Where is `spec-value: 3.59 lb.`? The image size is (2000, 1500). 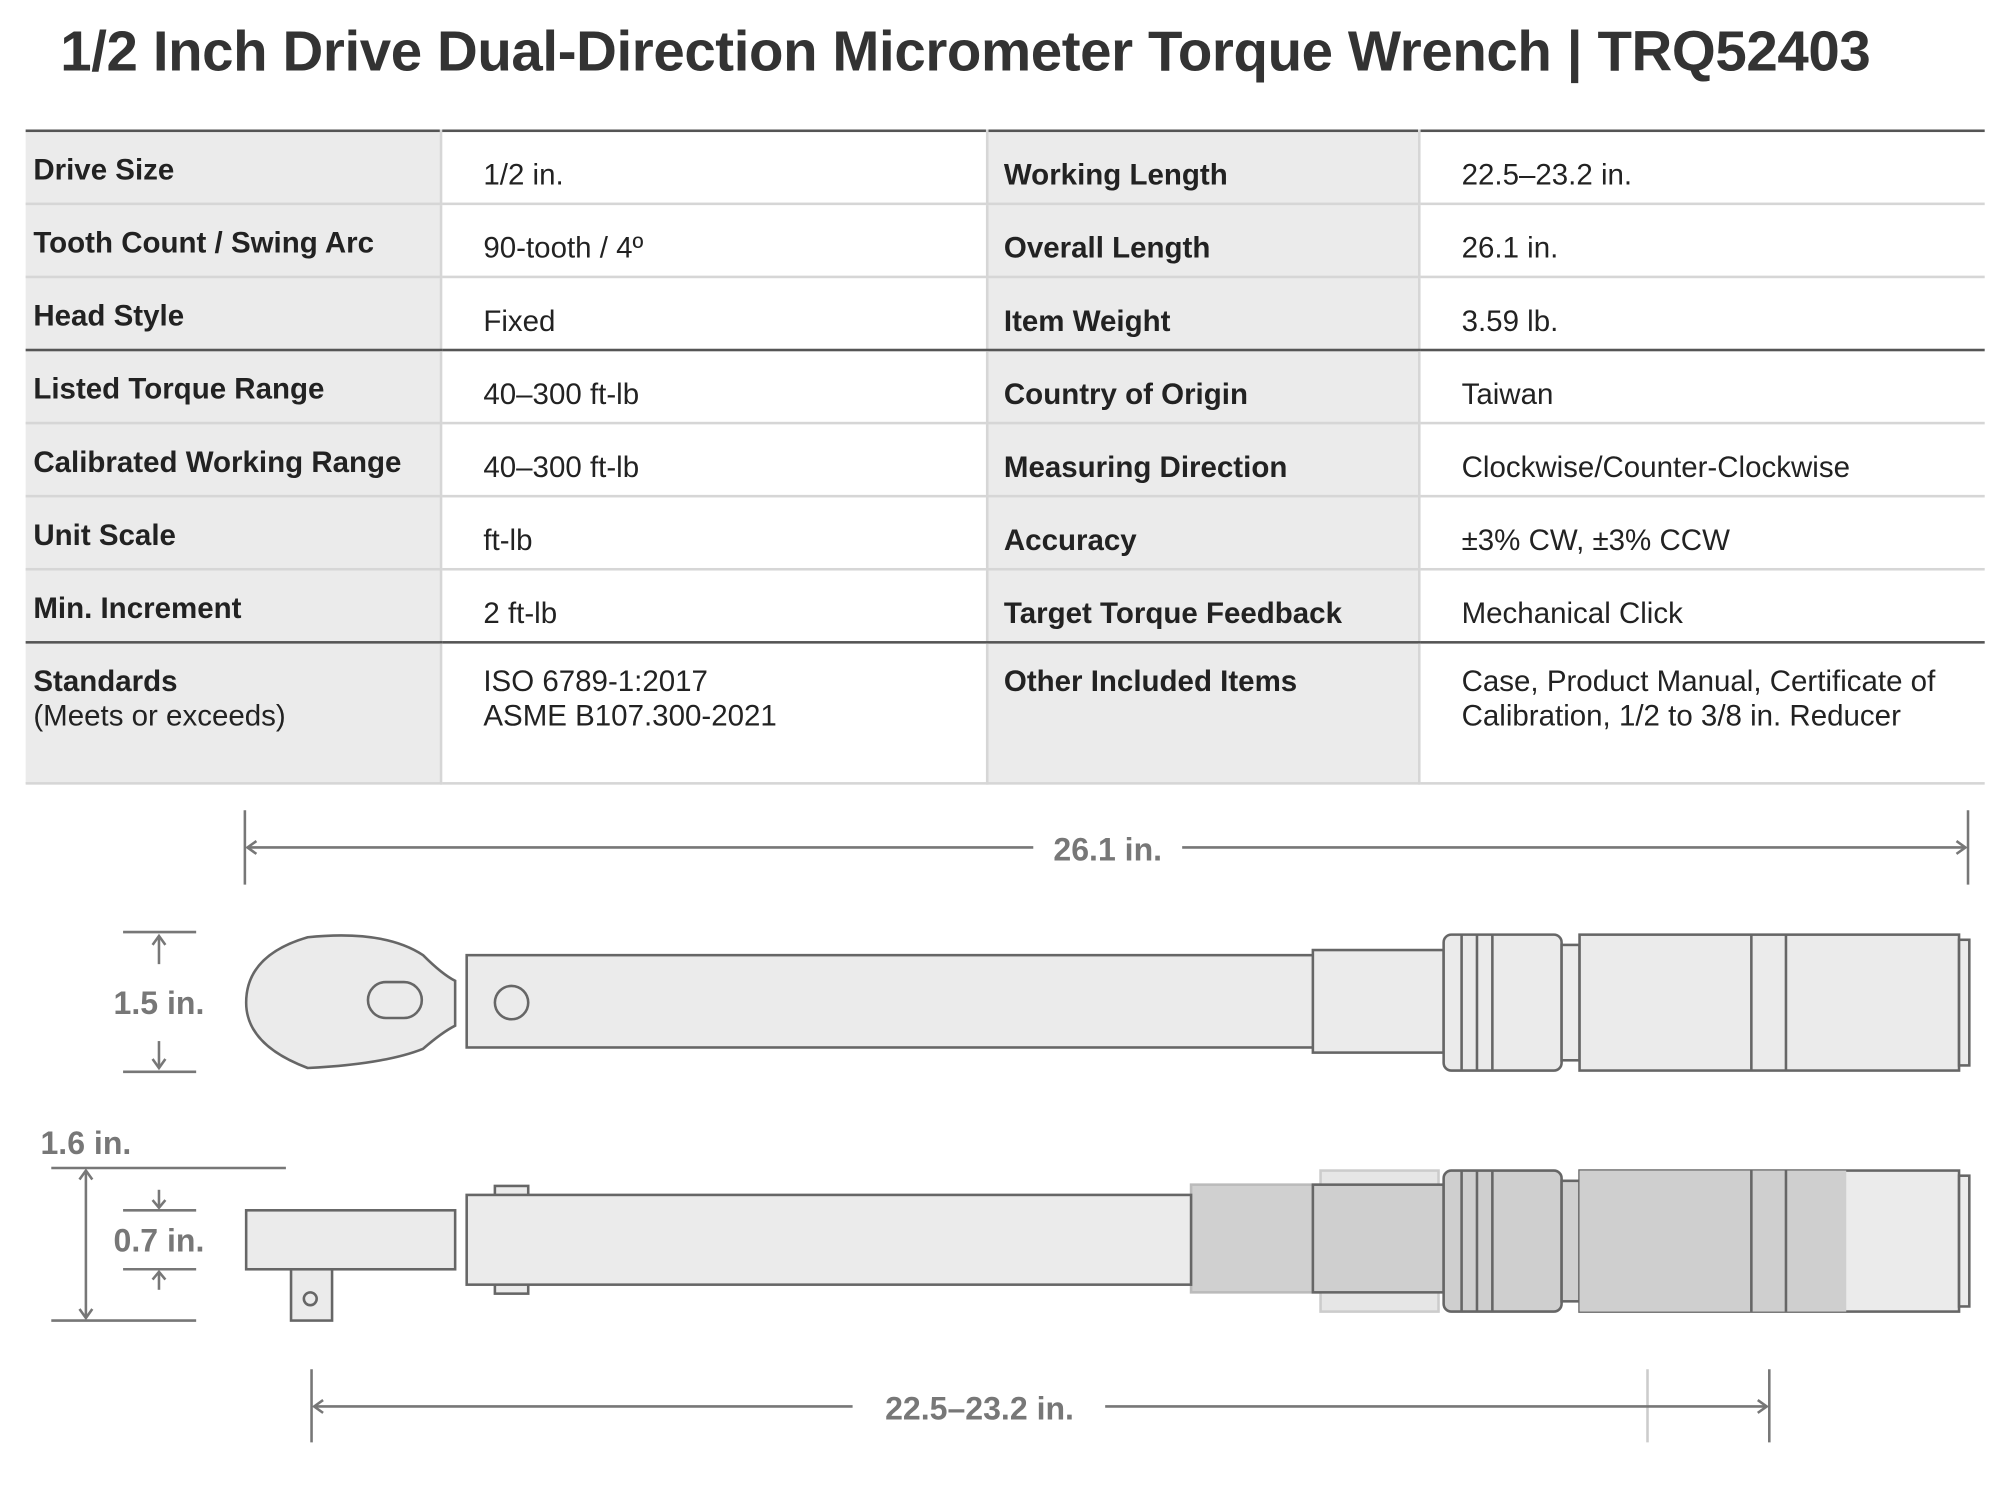 spec-value: 3.59 lb. is located at coordinates (1702, 314).